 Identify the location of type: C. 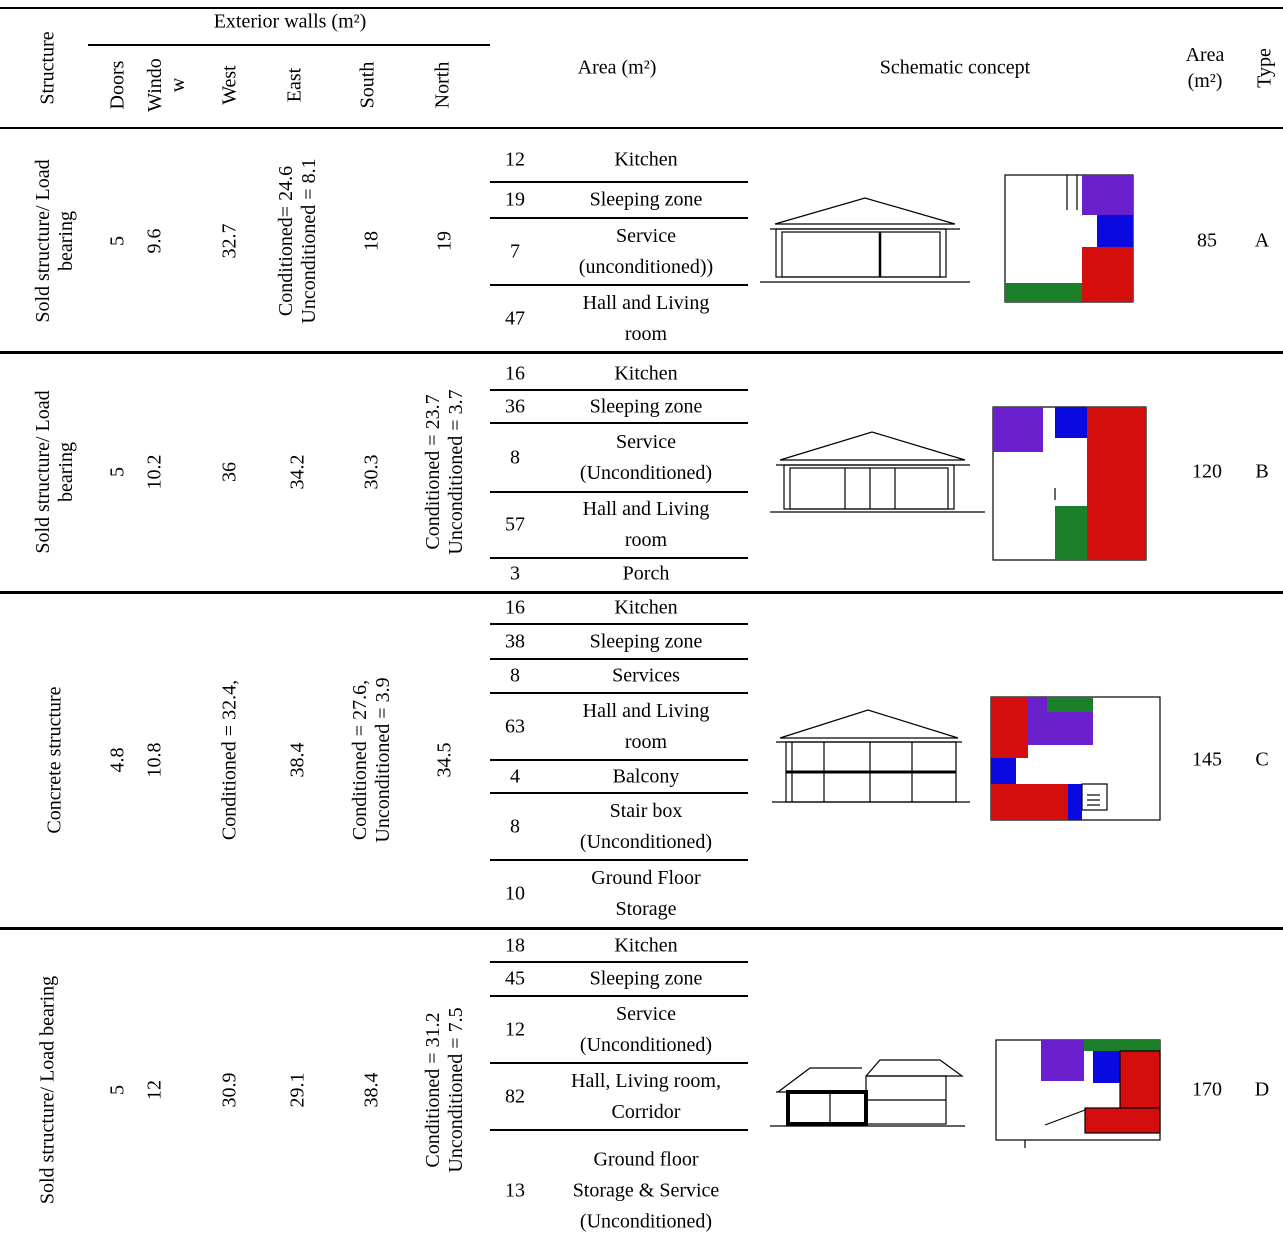
(1262, 759).